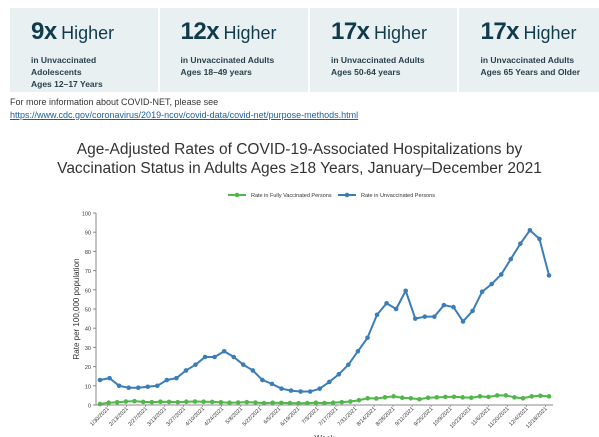 This screenshot has height=437, width=599. Describe the element at coordinates (88, 330) in the screenshot. I see `y-tick-label: 40` at that location.